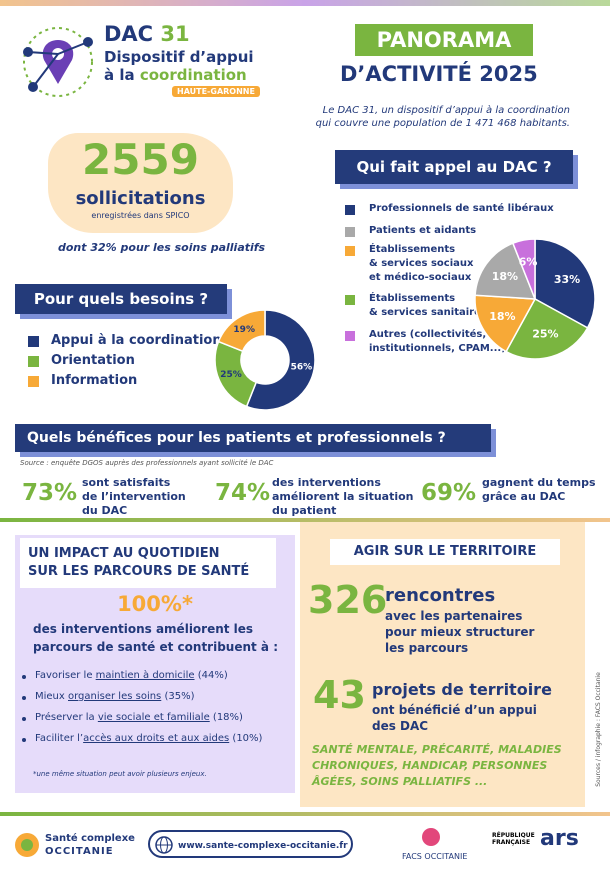 This screenshot has height=870, width=610. What do you see at coordinates (105, 510) in the screenshot?
I see `benefit-text: du DAC` at bounding box center [105, 510].